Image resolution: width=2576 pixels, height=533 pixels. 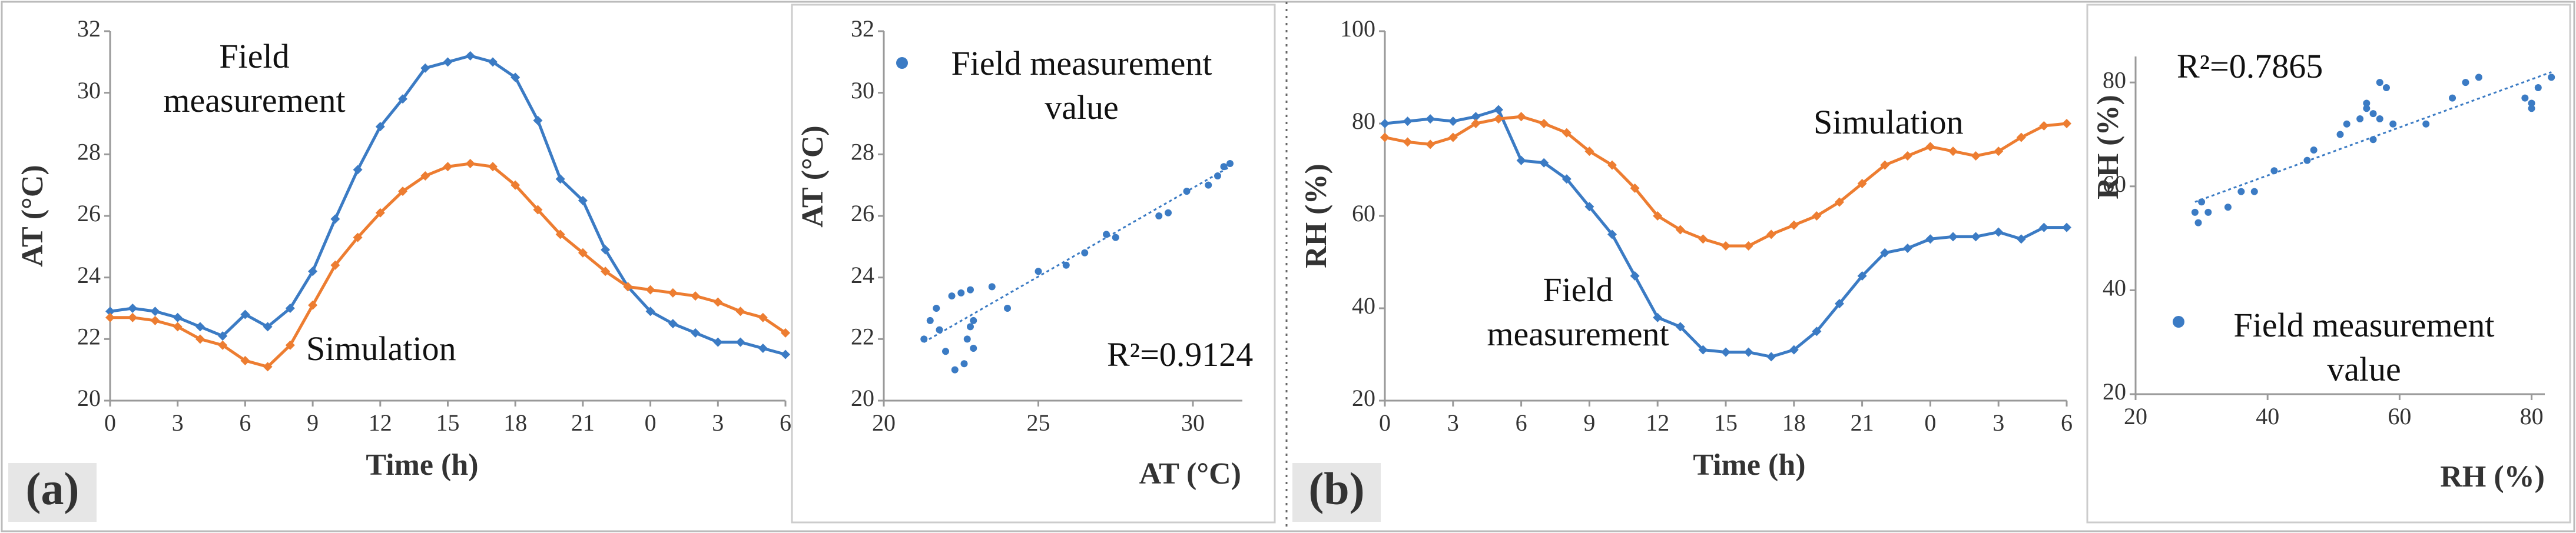 What do you see at coordinates (380, 422) in the screenshot?
I see `x-tick-label: 12` at bounding box center [380, 422].